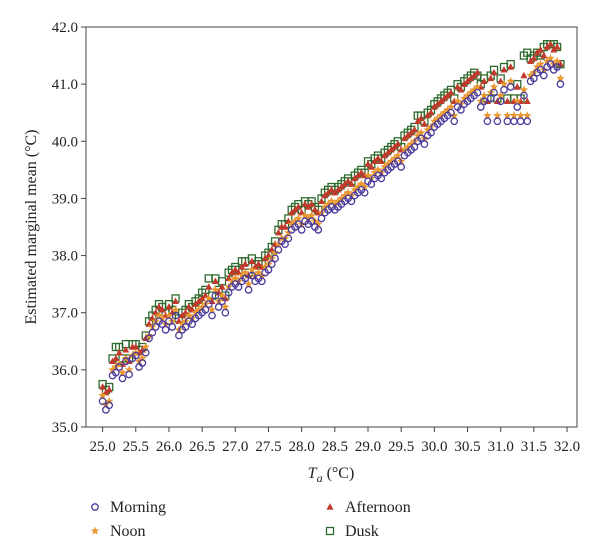 The image size is (600, 558). Describe the element at coordinates (401, 447) in the screenshot. I see `x-tick-label: 29.5` at that location.